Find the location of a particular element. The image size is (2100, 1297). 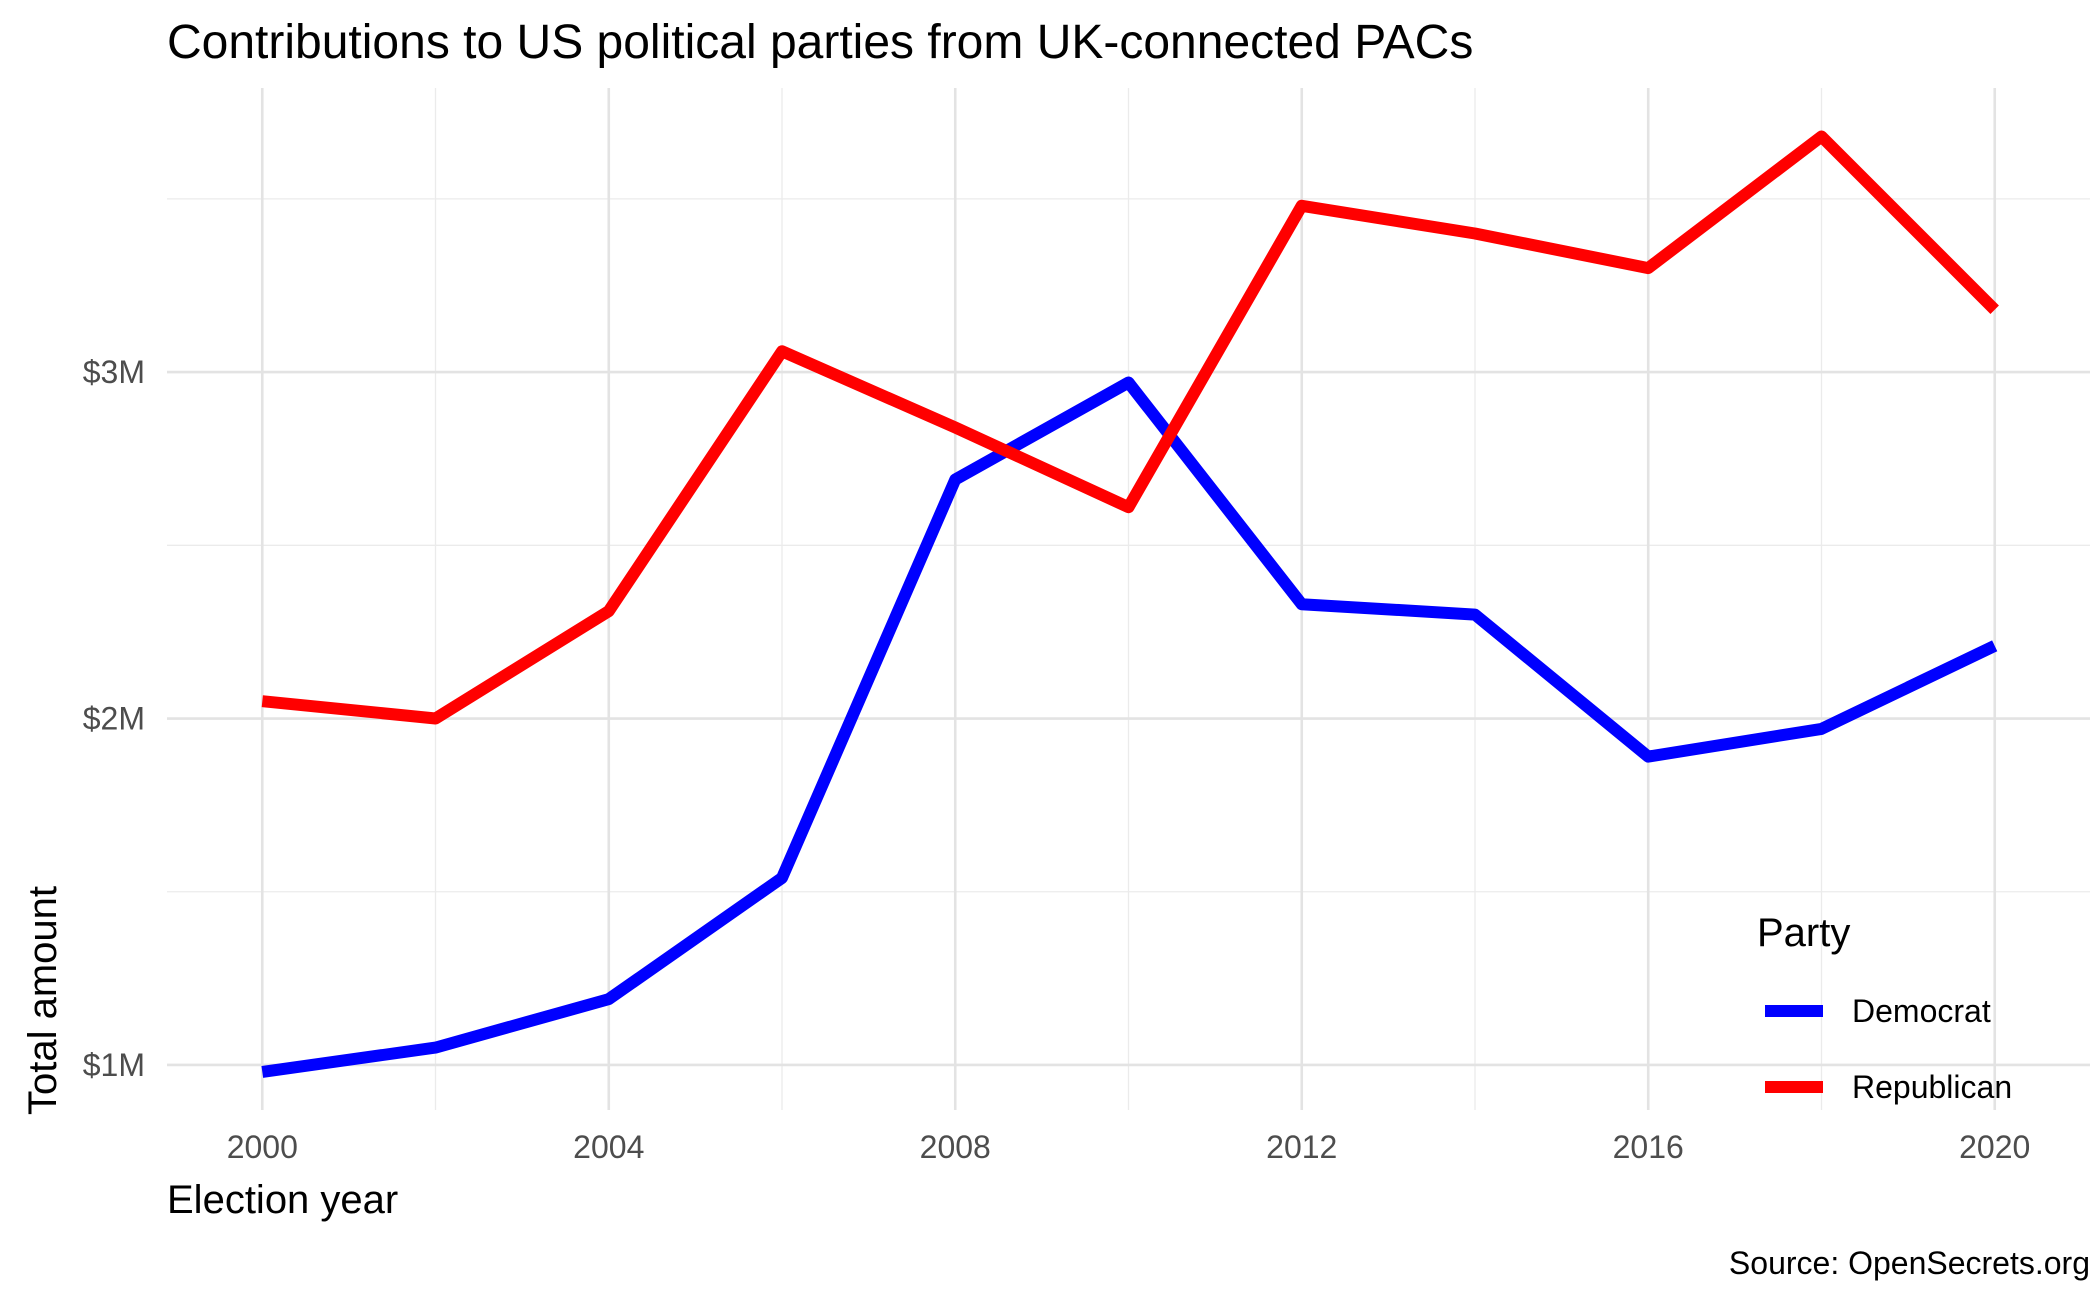

y-tick-label: $1M is located at coordinates (114, 1065).